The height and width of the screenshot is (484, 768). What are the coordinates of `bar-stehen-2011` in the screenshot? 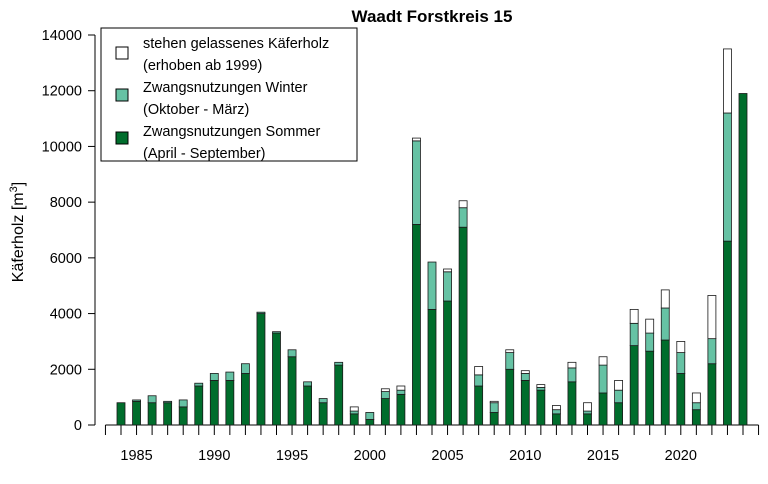 It's located at (541, 386).